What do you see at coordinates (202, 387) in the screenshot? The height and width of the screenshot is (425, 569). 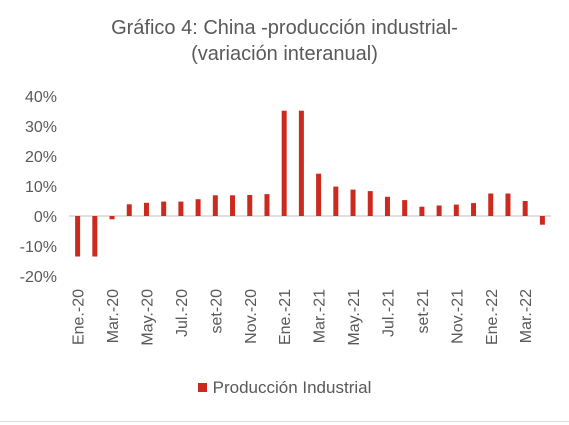 I see `legend-swatch` at bounding box center [202, 387].